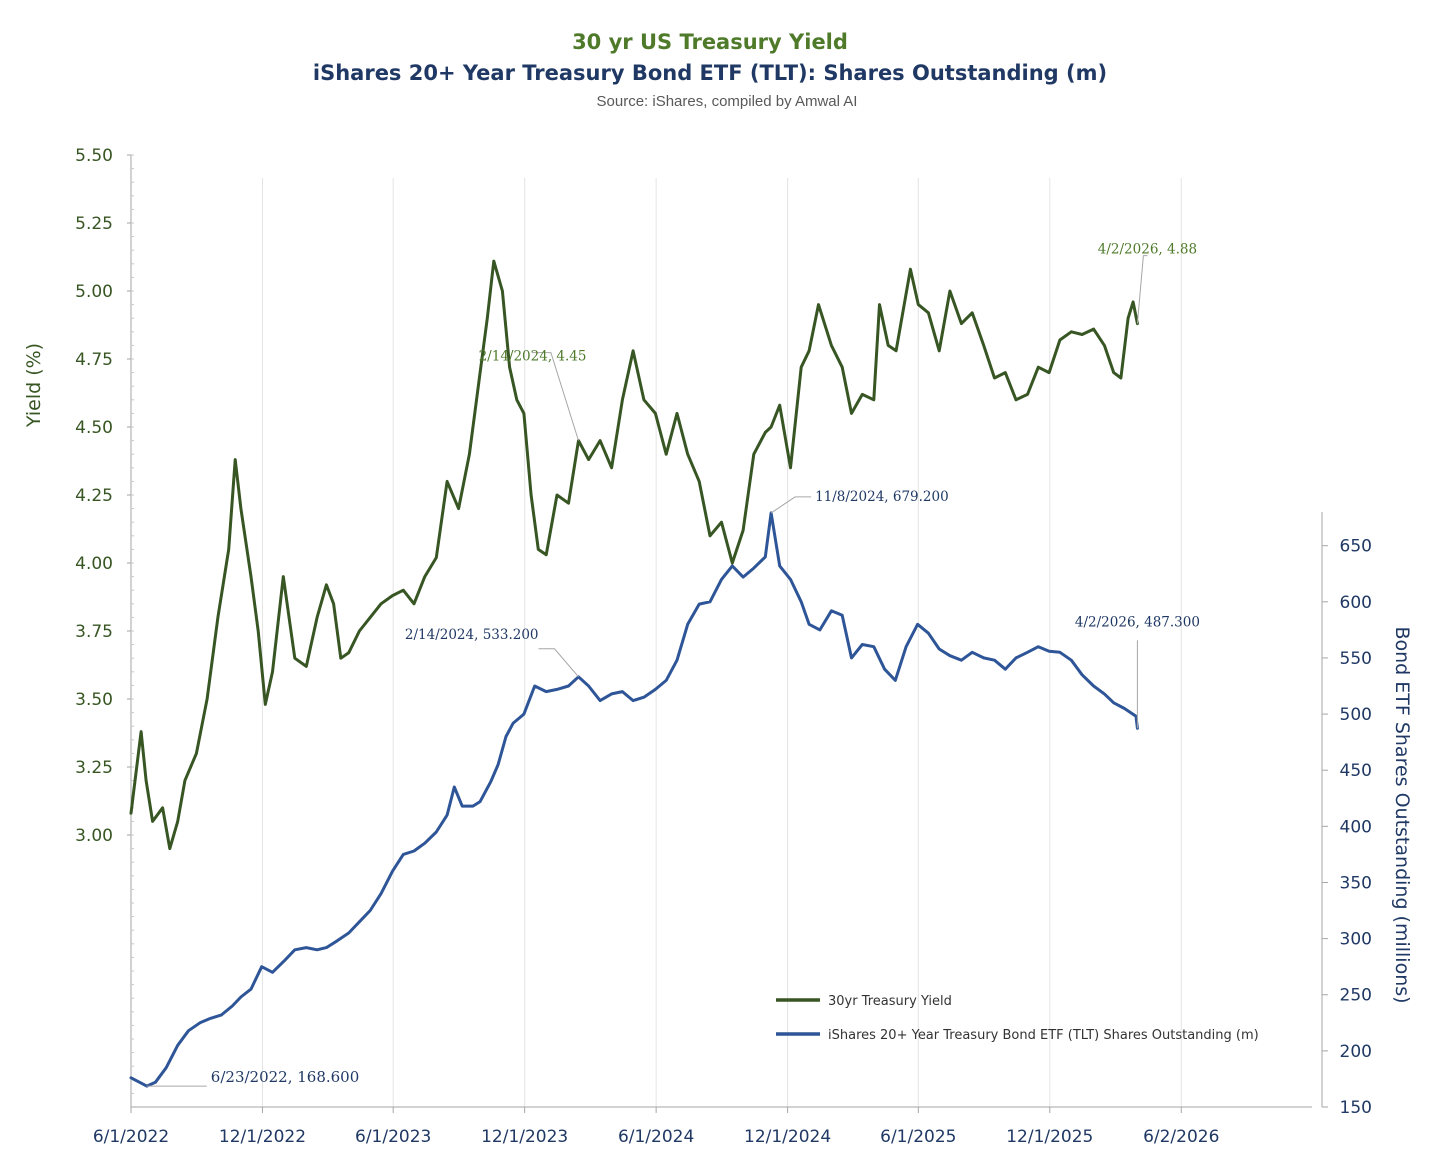  I want to click on right-tick-label: 600, so click(1356, 603).